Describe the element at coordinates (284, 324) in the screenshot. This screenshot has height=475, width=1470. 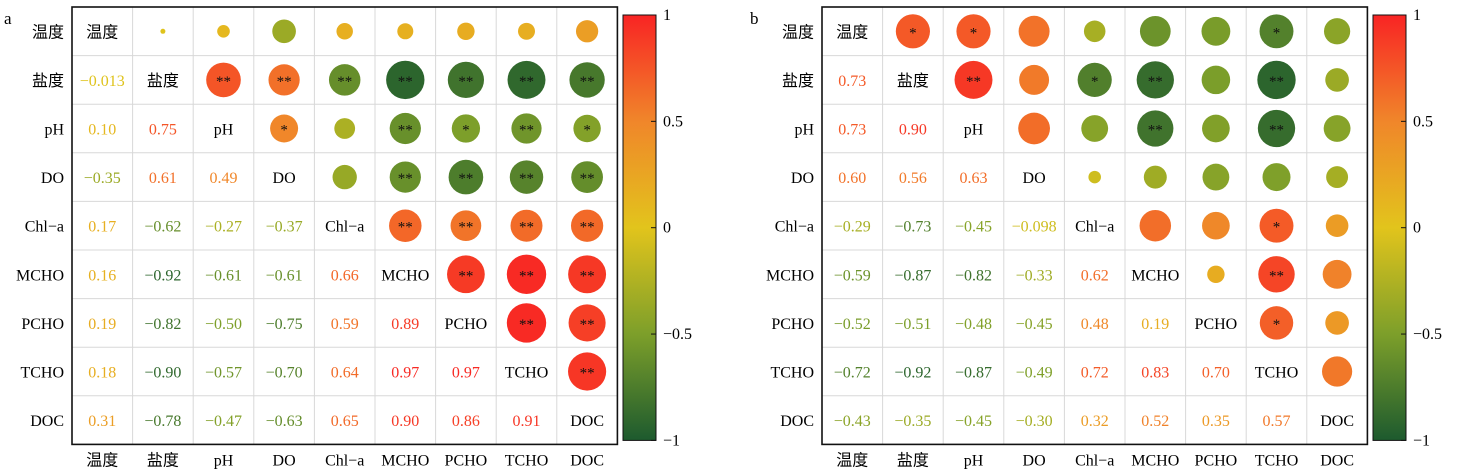
I see `coef-label: −0.75` at that location.